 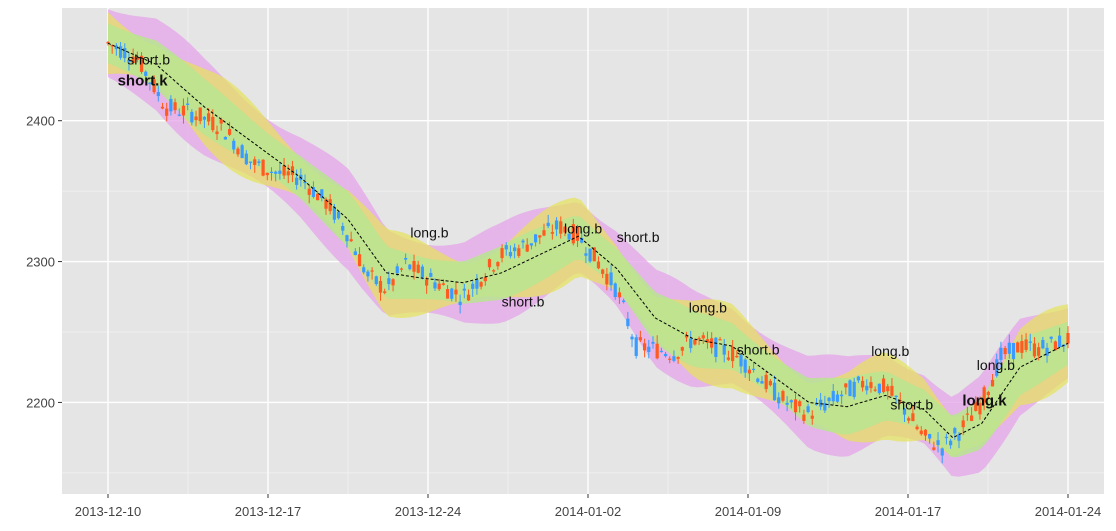 I want to click on annotation-label: short.k, so click(x=143, y=80).